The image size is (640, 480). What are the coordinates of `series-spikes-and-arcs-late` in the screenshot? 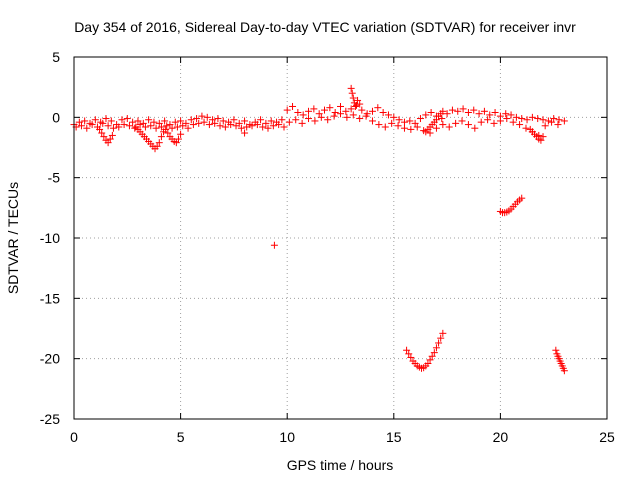 It's located at (447, 114).